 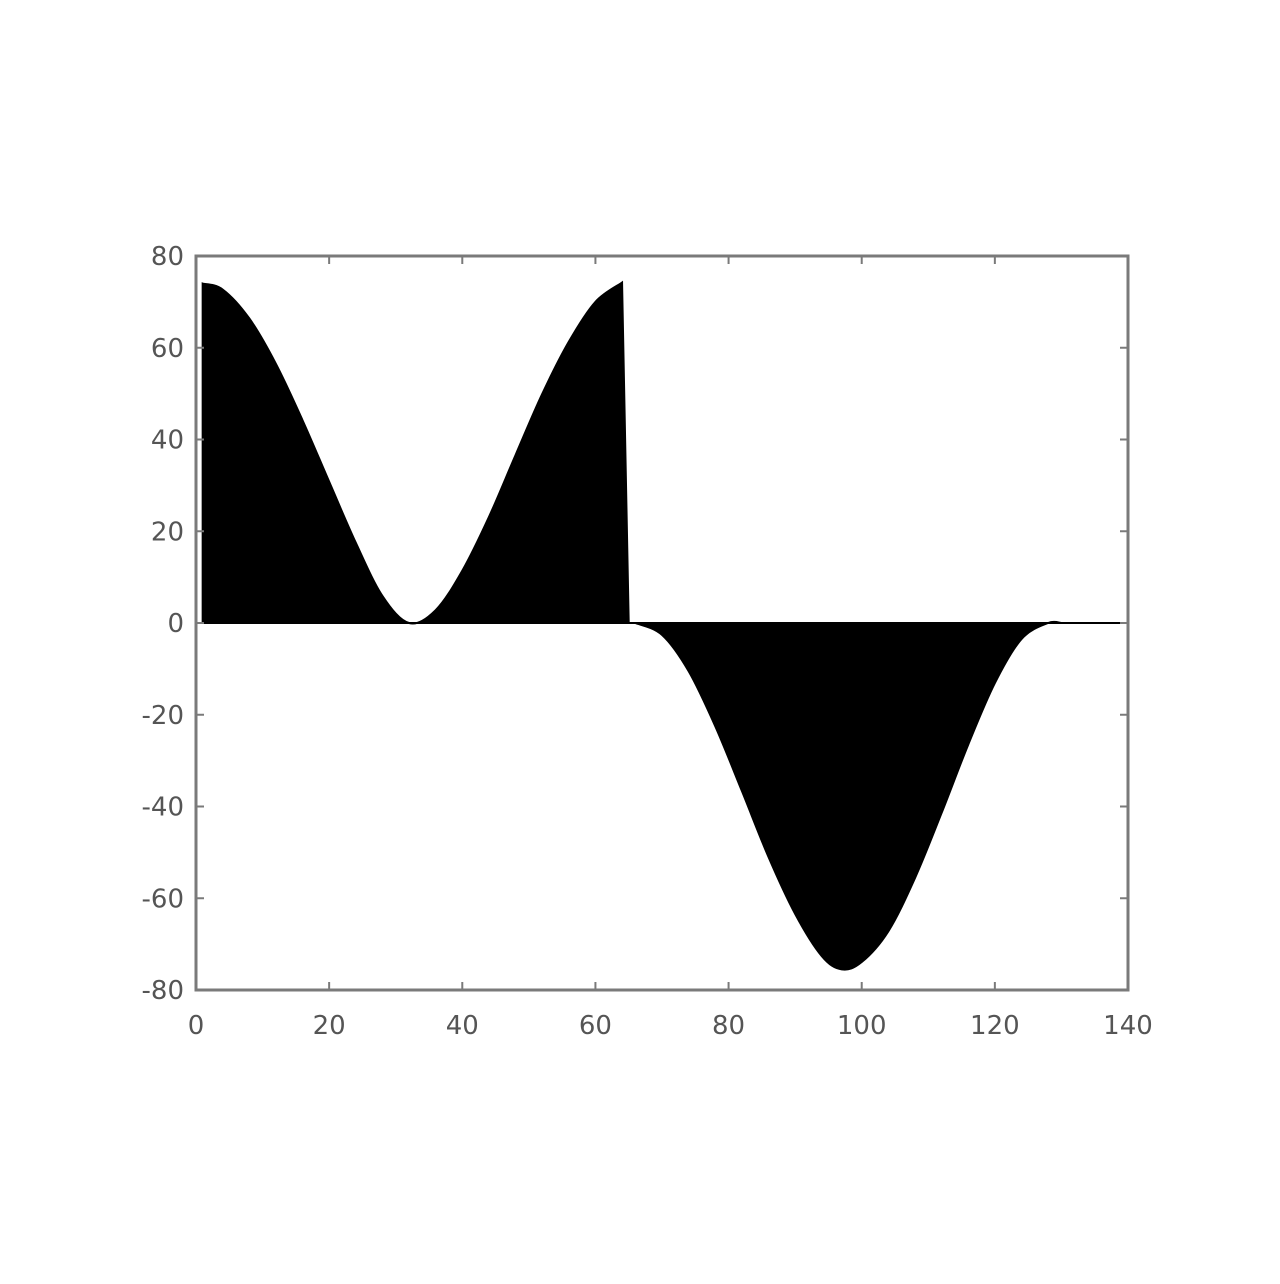 I want to click on x-tick-label: 0, so click(x=196, y=1026).